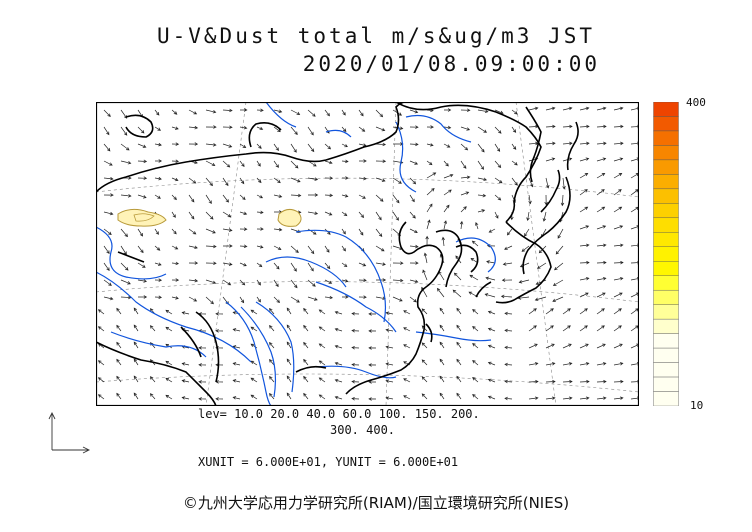 The width and height of the screenshot is (752, 532). I want to click on reference-vector-axes, so click(69, 432).